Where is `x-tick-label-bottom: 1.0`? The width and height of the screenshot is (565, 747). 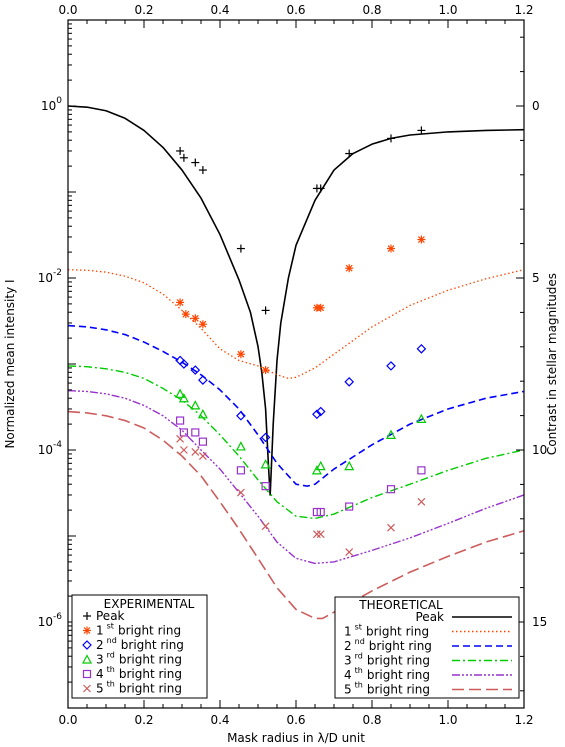 x-tick-label-bottom: 1.0 is located at coordinates (447, 720).